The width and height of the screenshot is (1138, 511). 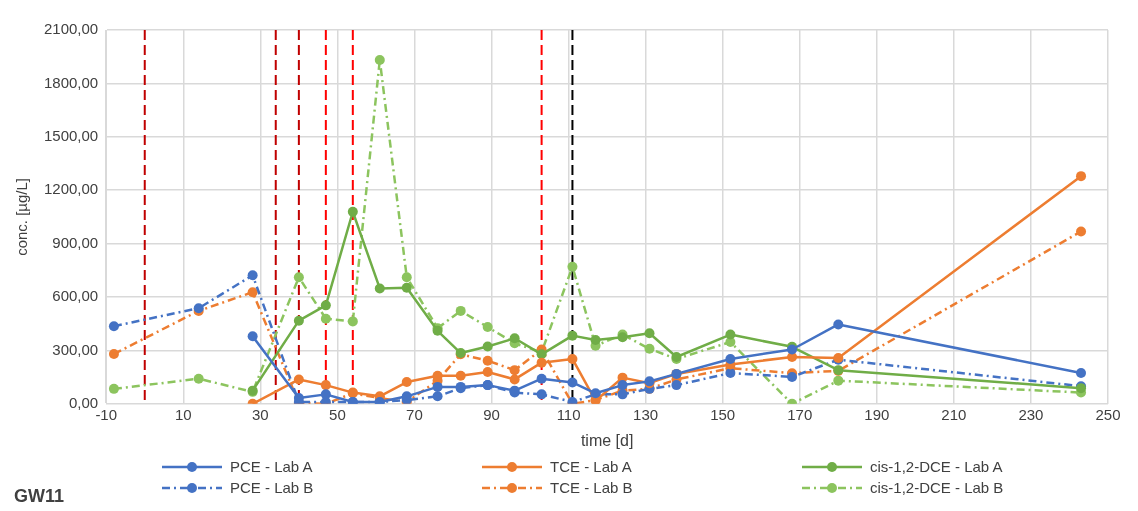 What do you see at coordinates (591, 466) in the screenshot?
I see `legend-label: TCE - Lab A` at bounding box center [591, 466].